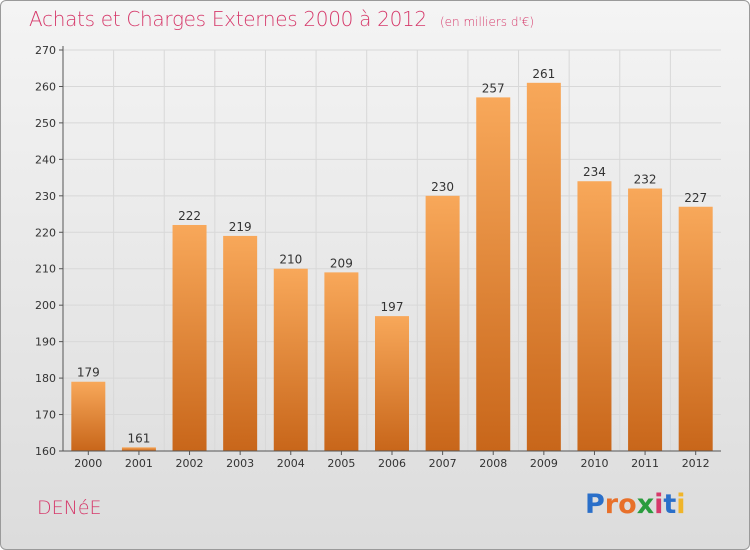 The height and width of the screenshot is (550, 750). Describe the element at coordinates (487, 22) in the screenshot. I see `unit-text: (en milliers d'€)` at that location.